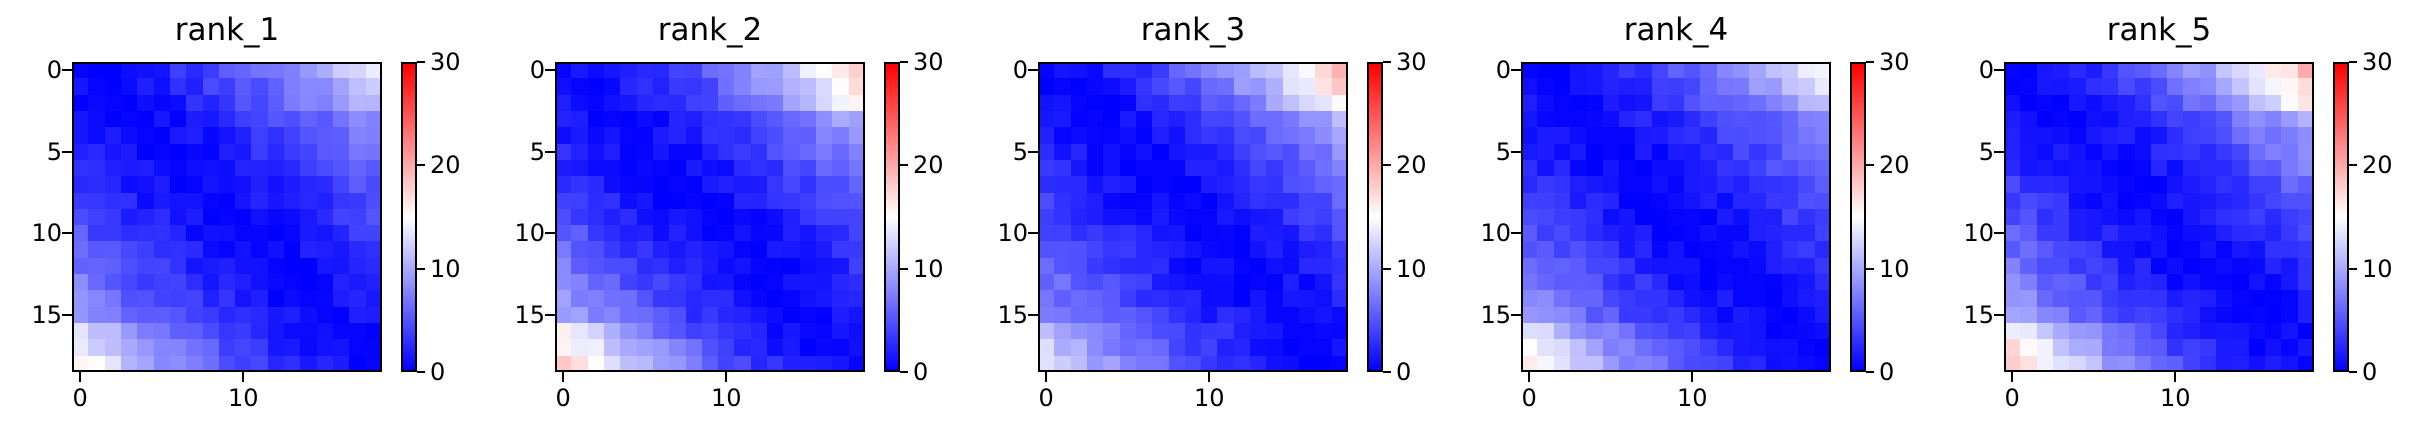 The image size is (2417, 438). What do you see at coordinates (537, 151) in the screenshot?
I see `y-tick-label: 5` at bounding box center [537, 151].